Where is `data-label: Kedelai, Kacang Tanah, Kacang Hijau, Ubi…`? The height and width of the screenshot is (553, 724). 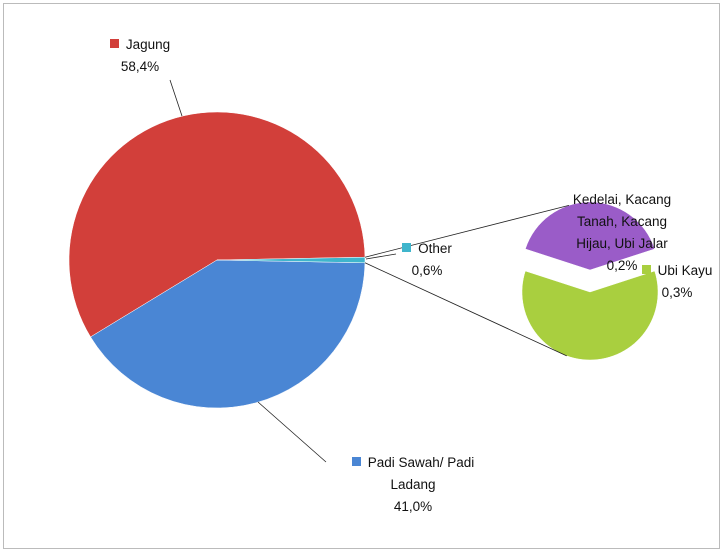 data-label: Kedelai, Kacang Tanah, Kacang Hijau, Ubi… is located at coordinates (622, 233).